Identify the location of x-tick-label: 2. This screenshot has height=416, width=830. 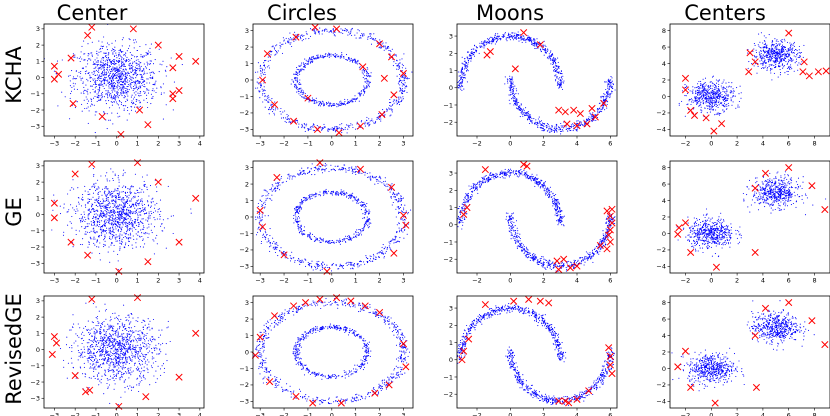
(544, 144).